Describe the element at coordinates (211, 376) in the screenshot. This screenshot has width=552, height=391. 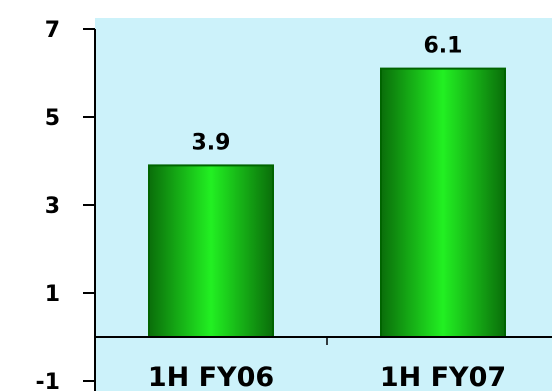
I see `category-label-1: 1H FY06` at that location.